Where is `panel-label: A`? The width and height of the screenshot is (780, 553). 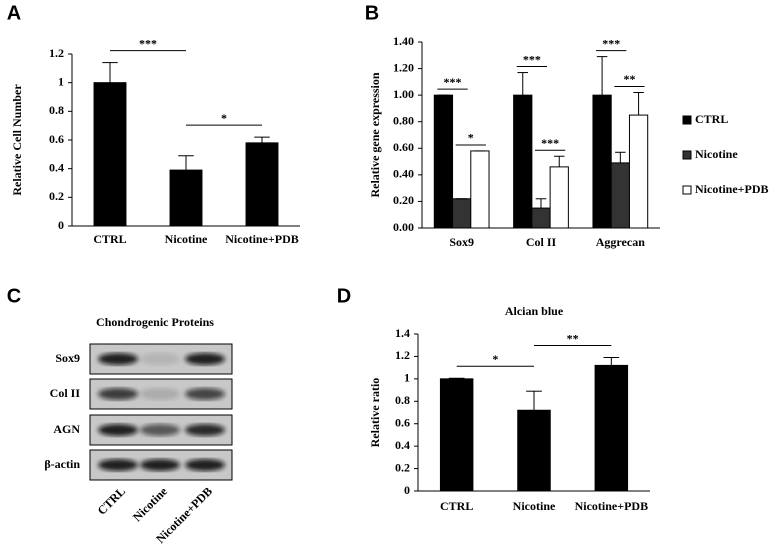 panel-label: A is located at coordinates (14, 13).